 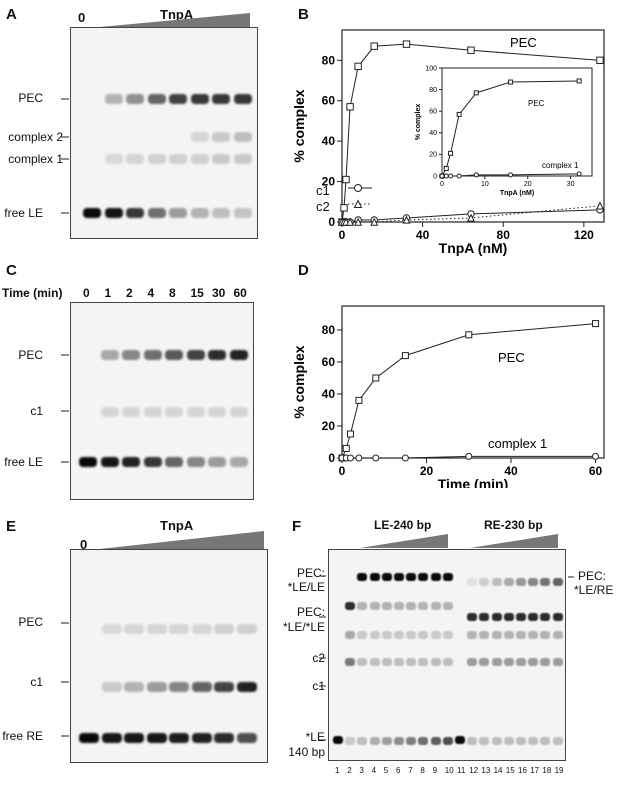 What do you see at coordinates (219, 293) in the screenshot?
I see `time-label: 30` at bounding box center [219, 293].